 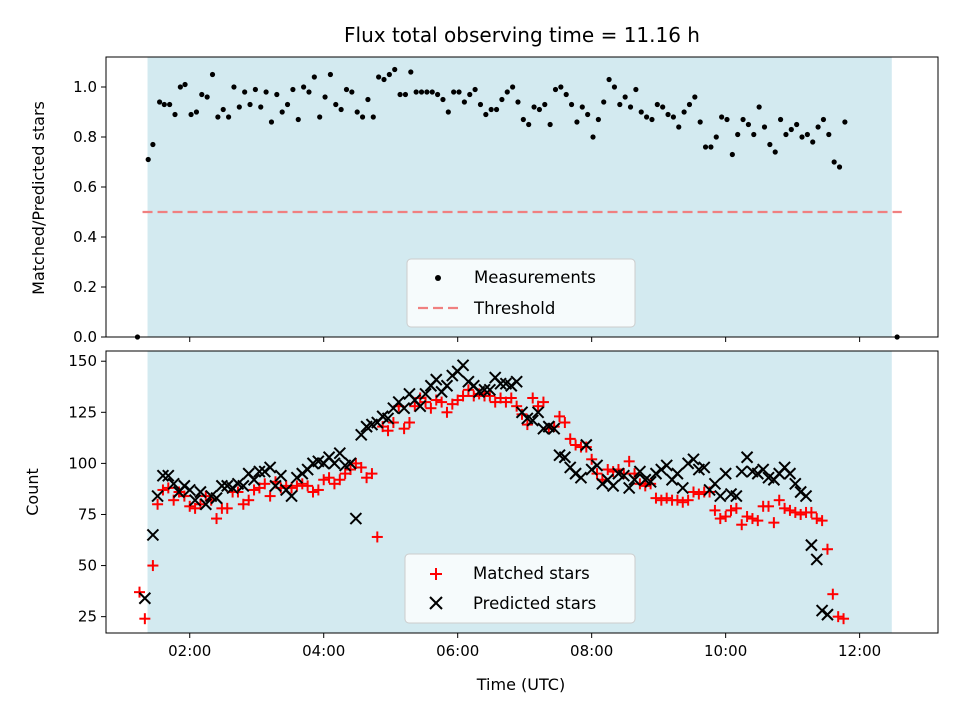 I want to click on top-x-ticks, so click(x=525, y=339).